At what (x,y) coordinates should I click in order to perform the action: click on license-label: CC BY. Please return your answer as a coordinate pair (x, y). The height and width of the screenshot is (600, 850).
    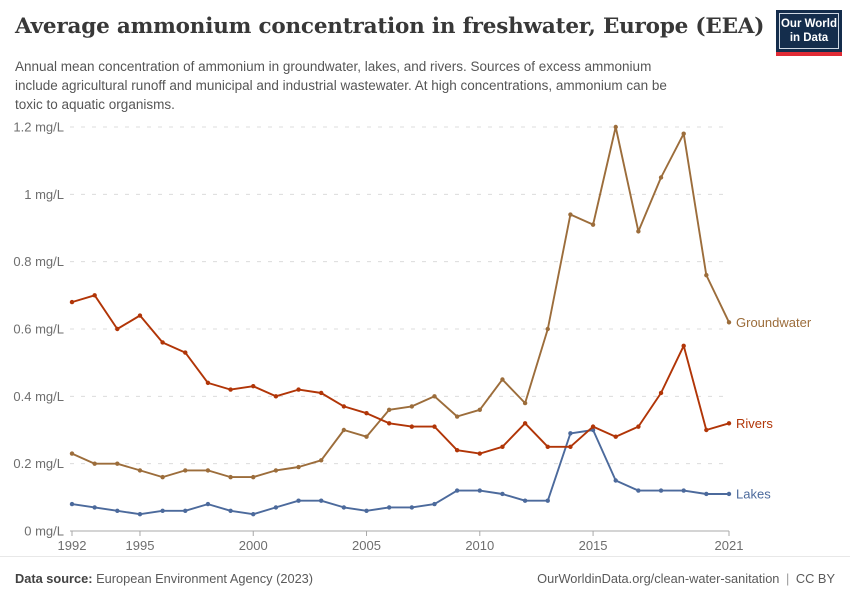
    Looking at the image, I should click on (815, 578).